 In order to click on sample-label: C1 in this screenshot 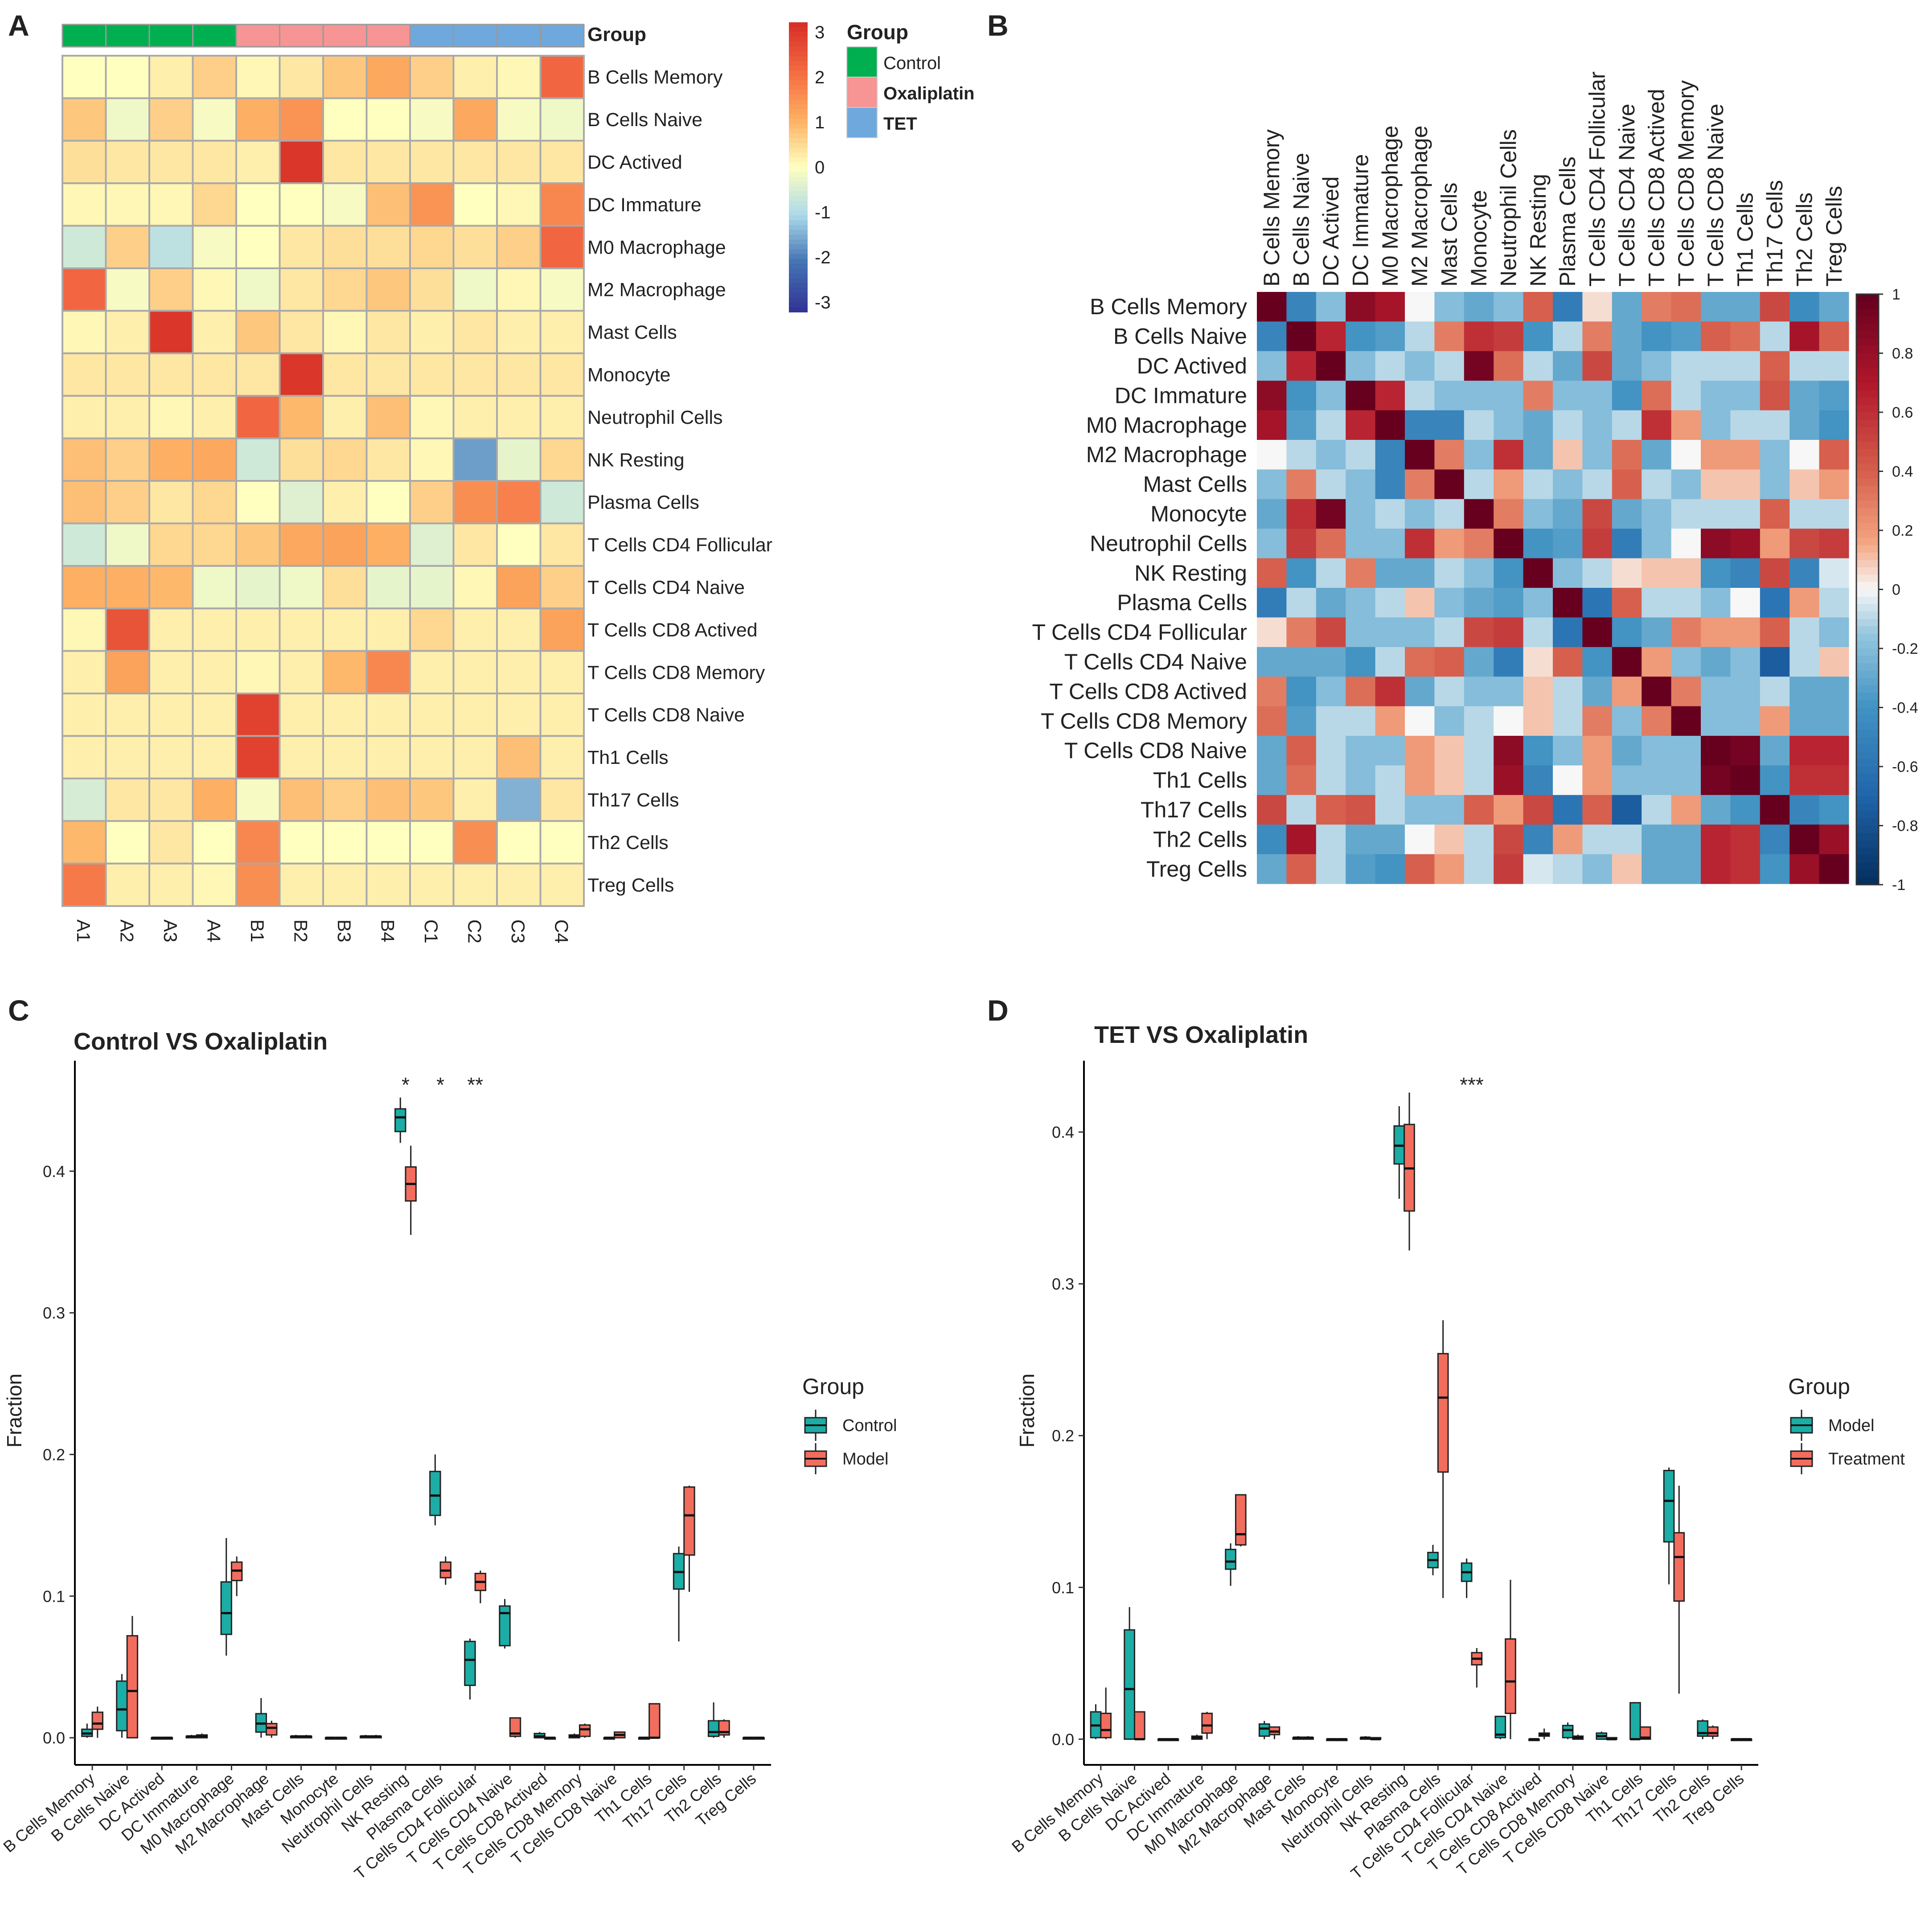, I will do `click(431, 931)`.